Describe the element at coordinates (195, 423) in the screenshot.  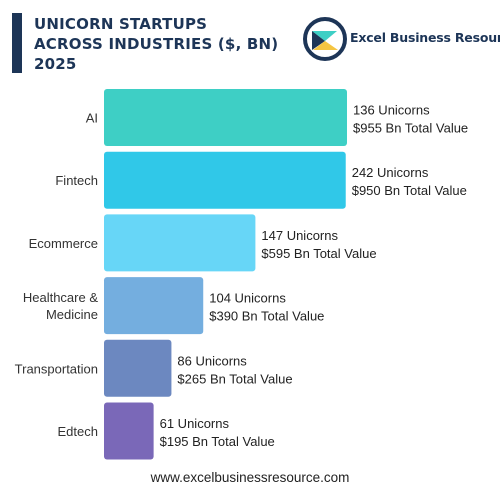
I see `data-label-5-0: 61 Unicorns` at that location.